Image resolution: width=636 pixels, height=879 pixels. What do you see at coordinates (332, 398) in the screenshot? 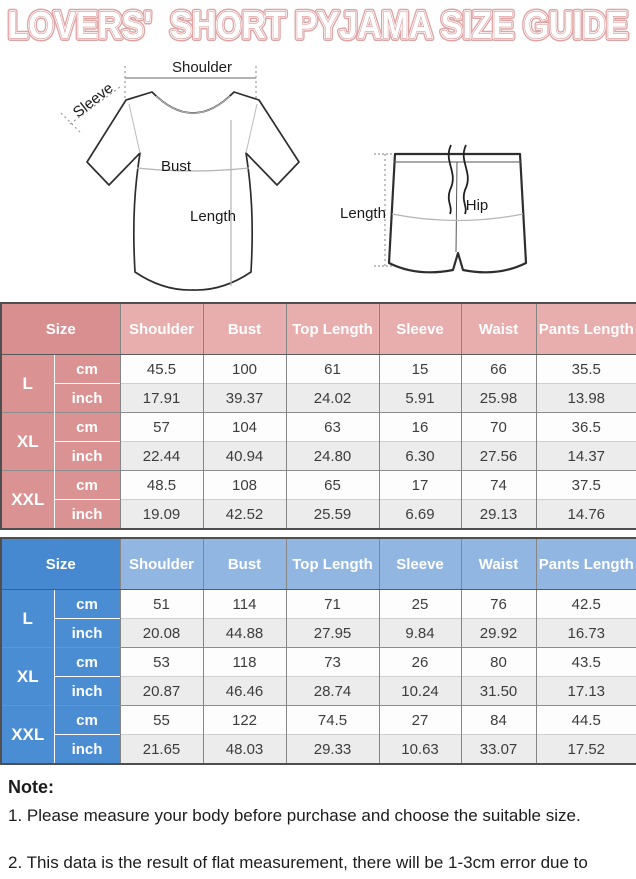
I see `value-cell: 24.02` at bounding box center [332, 398].